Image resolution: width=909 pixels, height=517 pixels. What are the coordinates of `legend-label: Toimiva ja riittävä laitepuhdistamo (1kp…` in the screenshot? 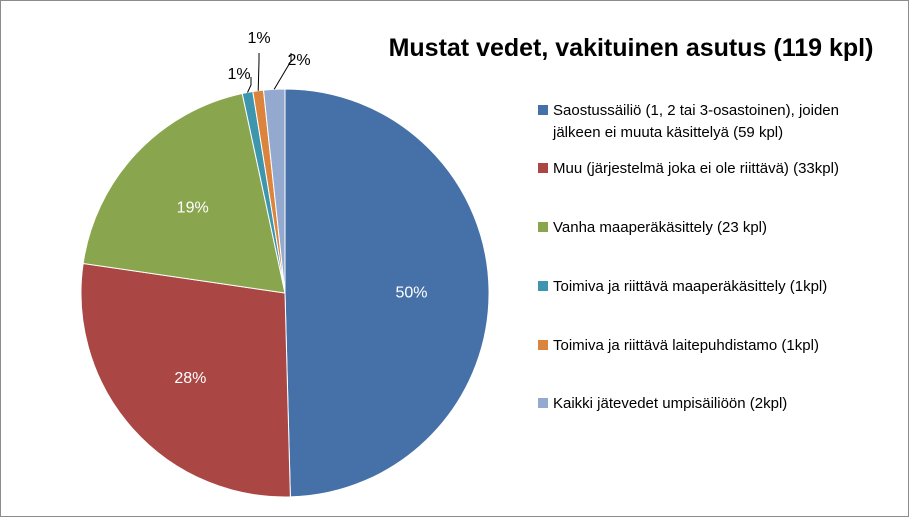 It's located at (686, 345).